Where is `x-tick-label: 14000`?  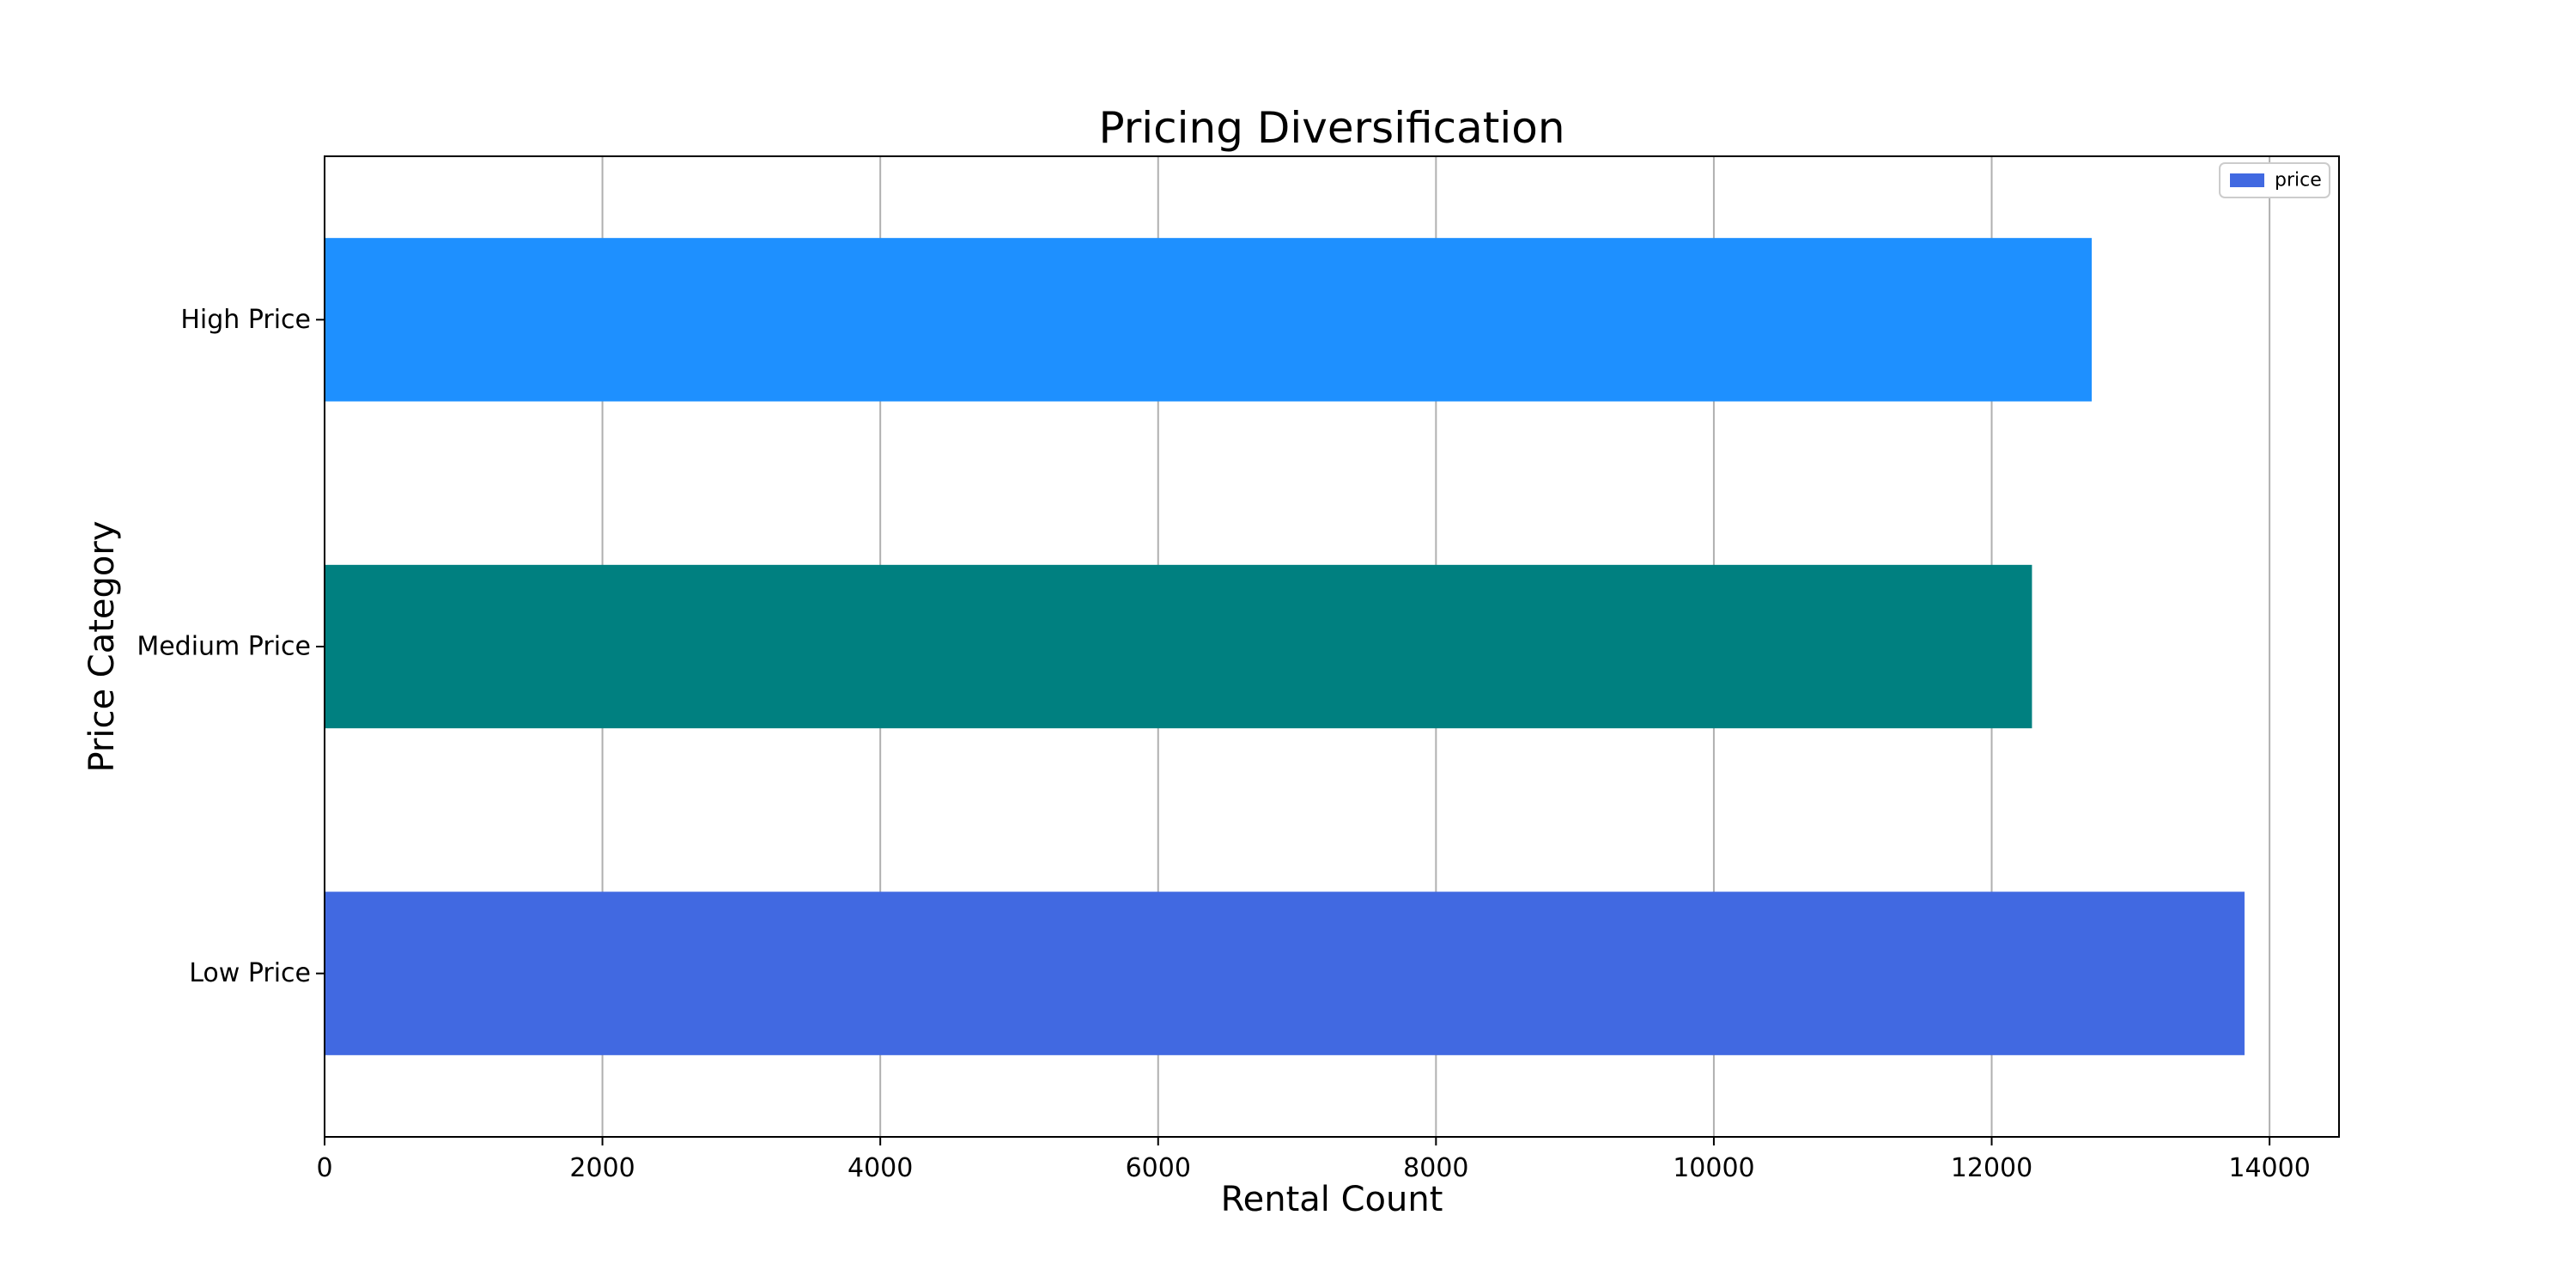 x-tick-label: 14000 is located at coordinates (2269, 1168).